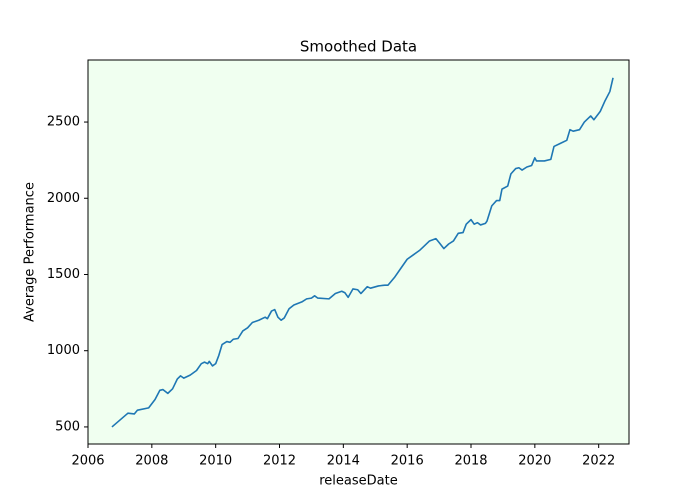 This screenshot has width=700, height=500. Describe the element at coordinates (30, 252) in the screenshot. I see `y-axis-label: Average Performance` at that location.